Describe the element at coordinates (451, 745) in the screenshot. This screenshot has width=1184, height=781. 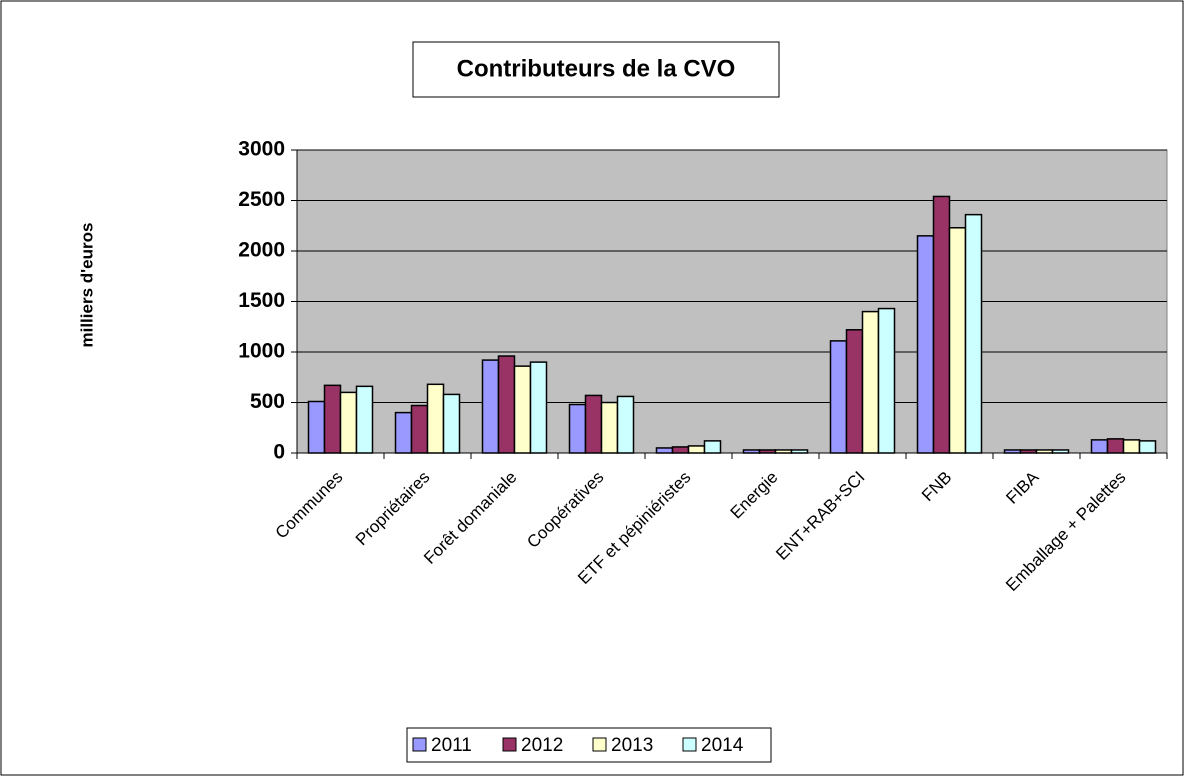
I see `legend-label: 2011` at that location.